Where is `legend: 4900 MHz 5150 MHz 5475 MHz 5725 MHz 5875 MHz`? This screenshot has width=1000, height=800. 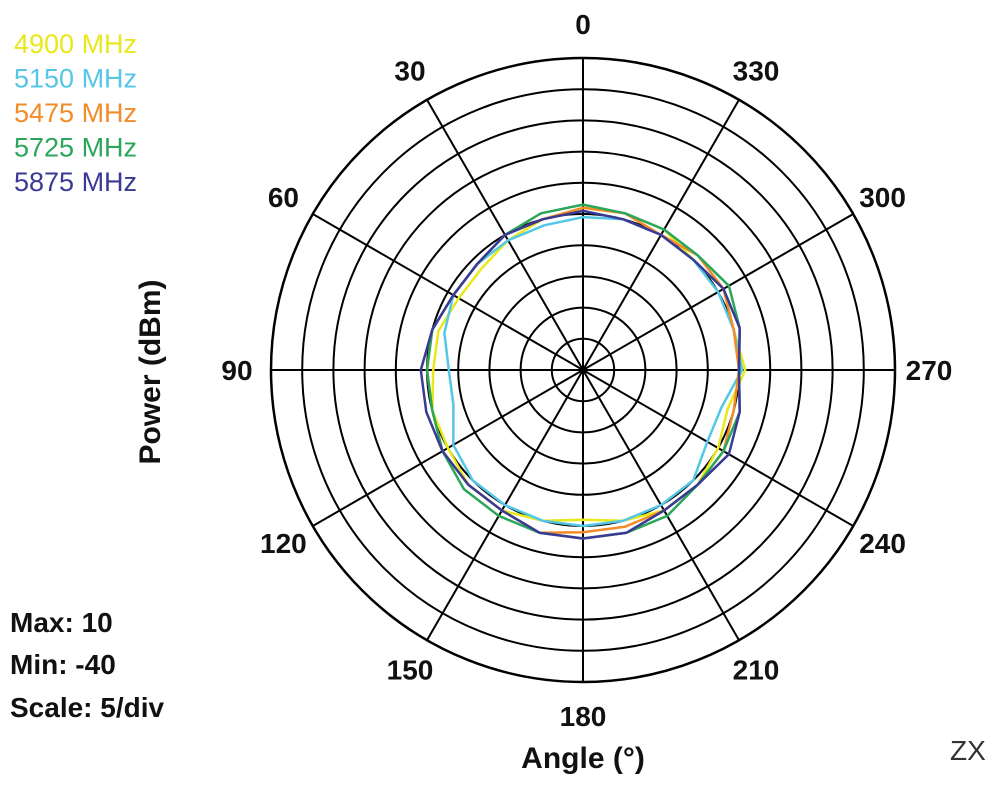
legend: 4900 MHz 5150 MHz 5475 MHz 5725 MHz 5875 MHz is located at coordinates (75, 113).